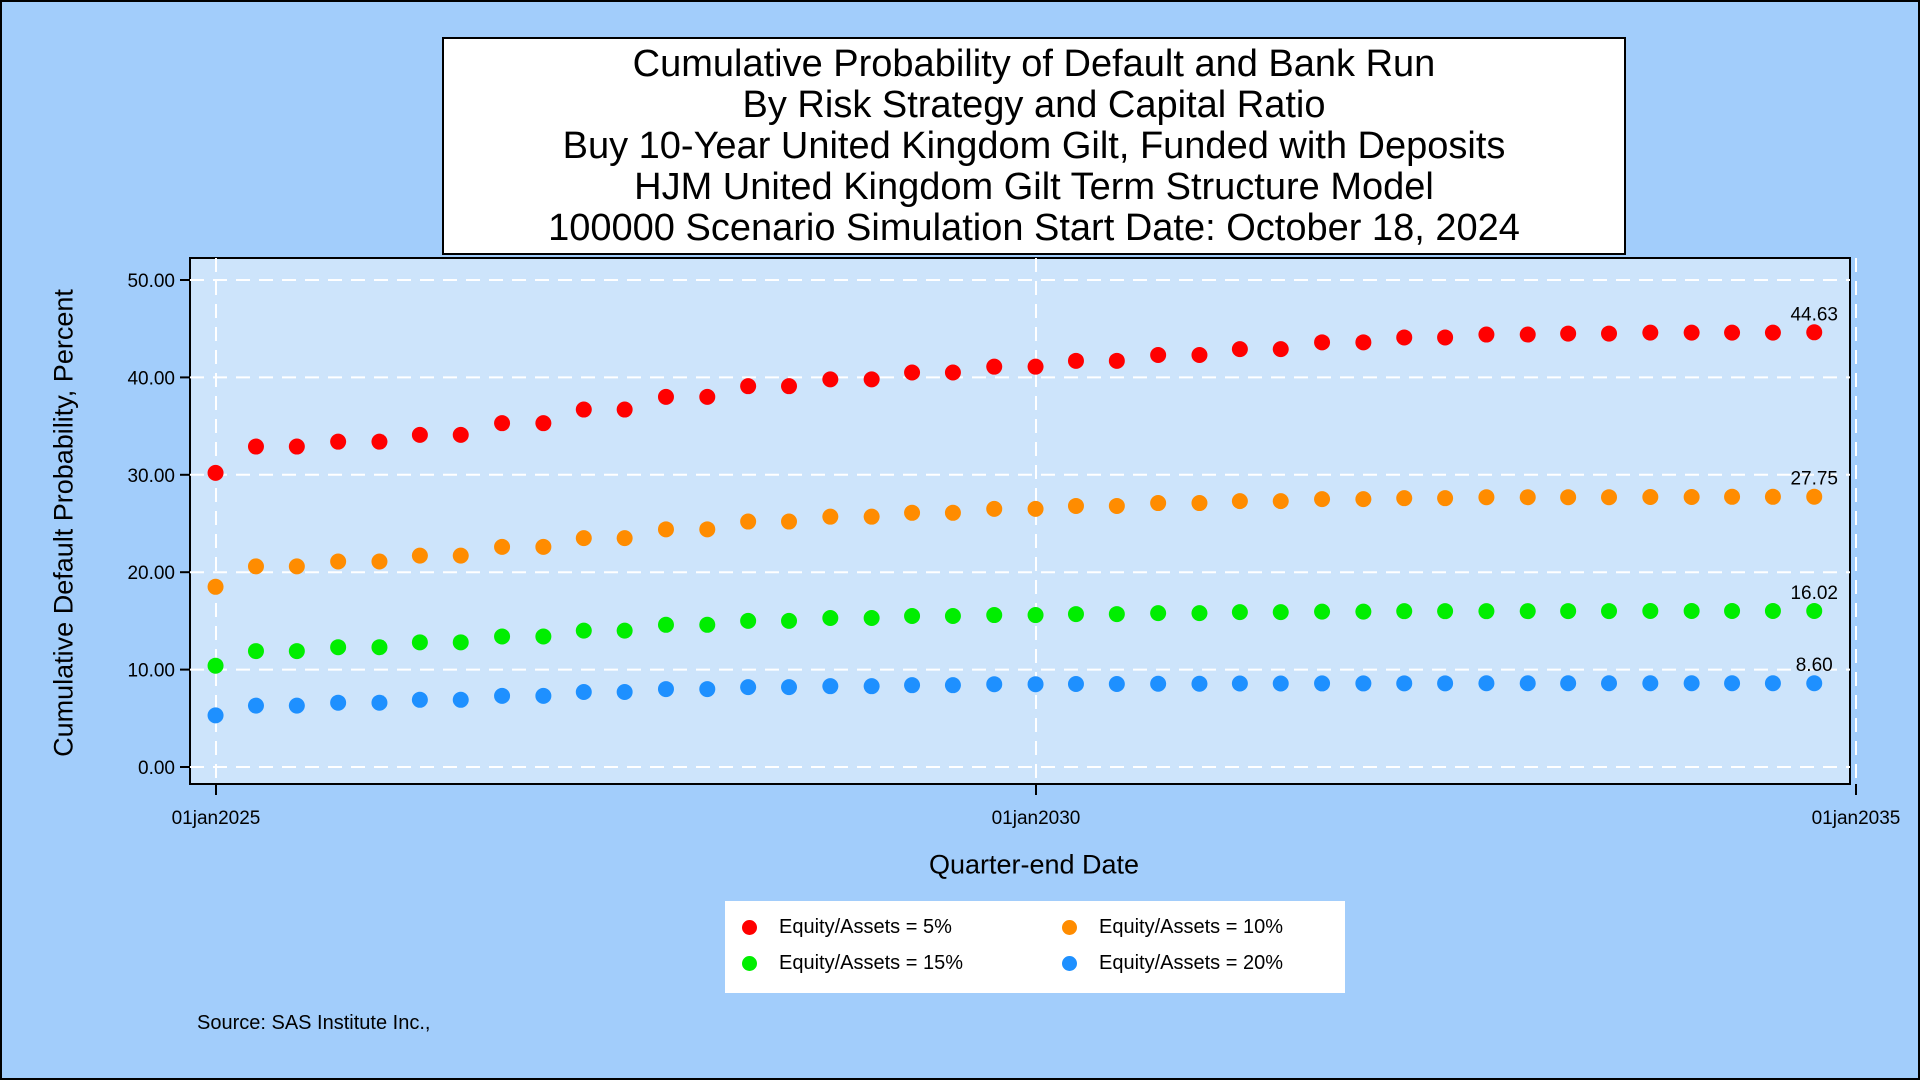 The image size is (1920, 1080). Describe the element at coordinates (1814, 490) in the screenshot. I see `end-labels-layer: 44.63 27.75 16.02 8.60` at that location.